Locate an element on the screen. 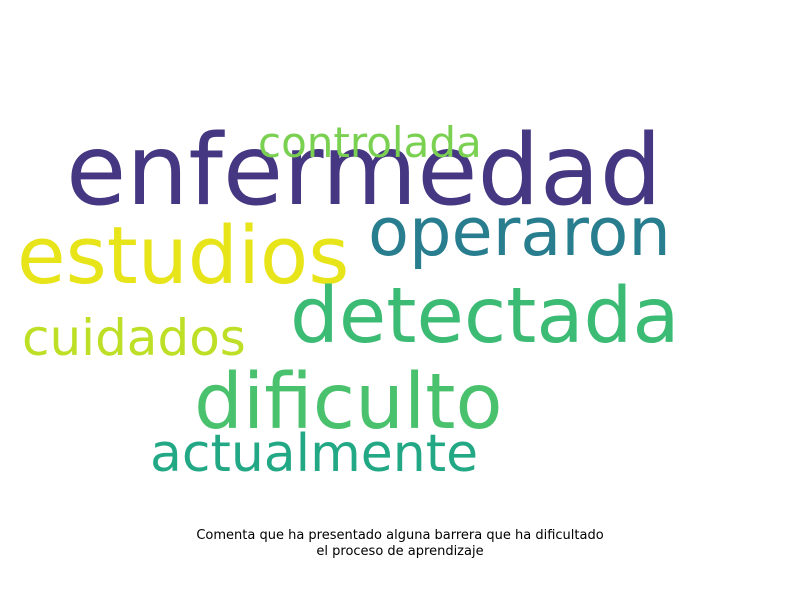  word-dificulto: dificulto is located at coordinates (348, 402).